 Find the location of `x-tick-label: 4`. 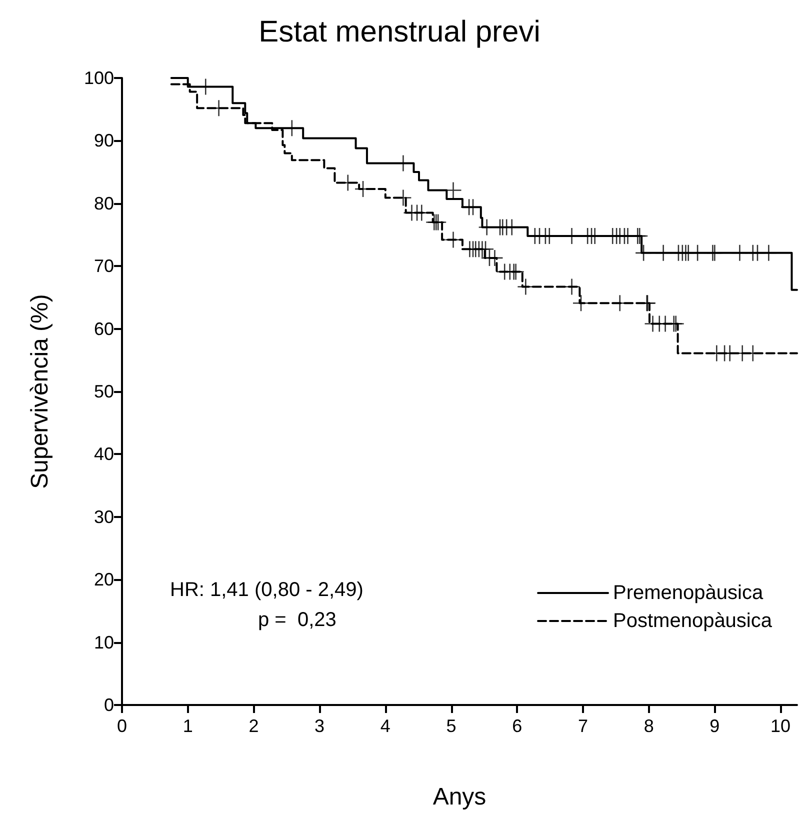

x-tick-label: 4 is located at coordinates (385, 726).